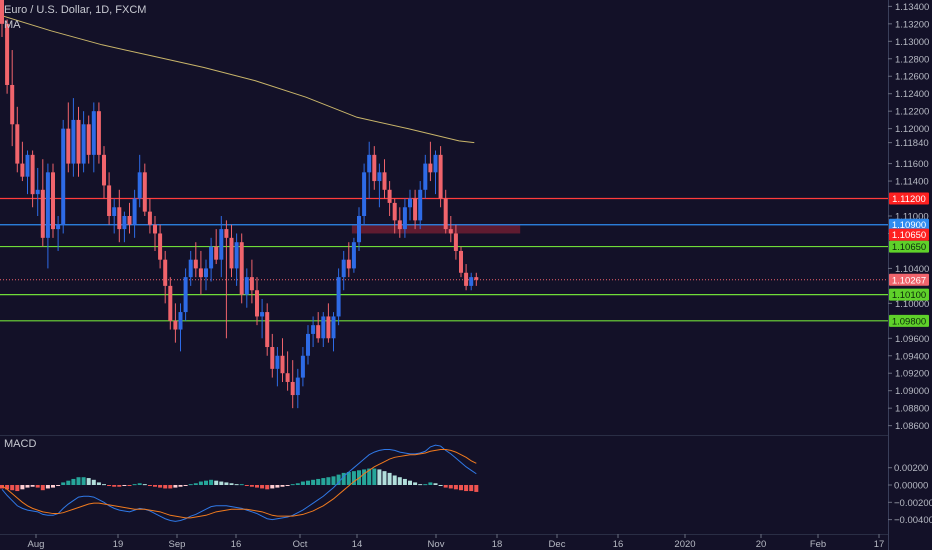 This screenshot has height=550, width=932. What do you see at coordinates (912, 129) in the screenshot?
I see `price-tick-label: 1.12000` at bounding box center [912, 129].